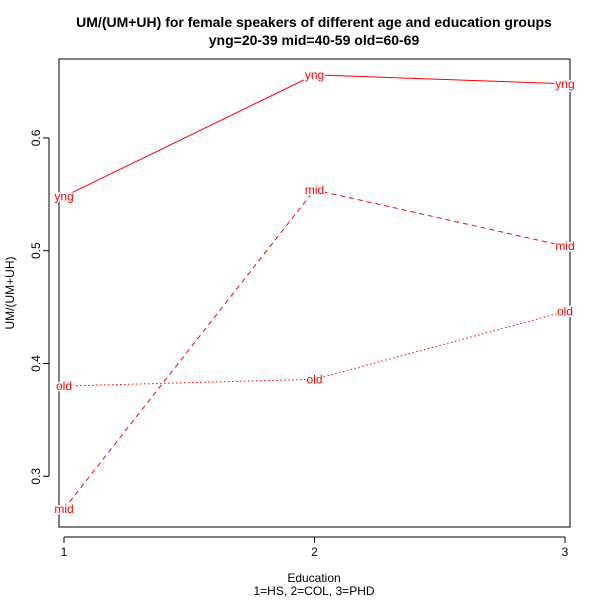  What do you see at coordinates (36, 363) in the screenshot?
I see `y-tick-label: 0.4` at bounding box center [36, 363].